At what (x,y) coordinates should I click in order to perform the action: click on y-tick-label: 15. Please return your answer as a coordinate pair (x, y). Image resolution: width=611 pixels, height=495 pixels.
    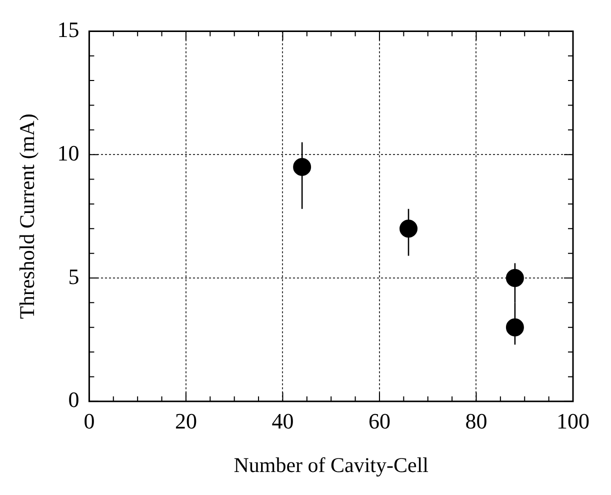
    Looking at the image, I should click on (68, 29).